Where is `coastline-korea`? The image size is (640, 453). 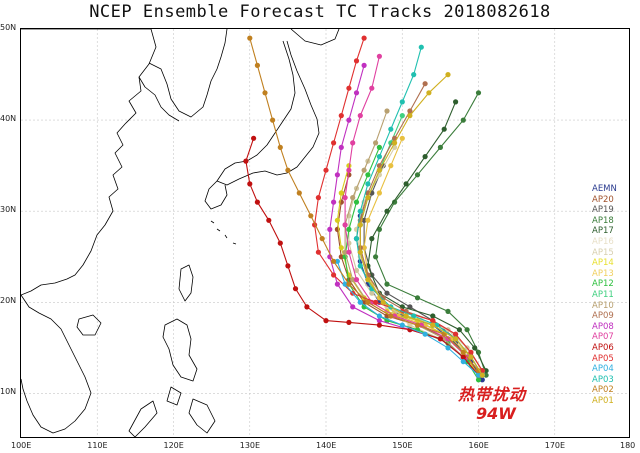 coastline-korea is located at coordinates (188, 73).